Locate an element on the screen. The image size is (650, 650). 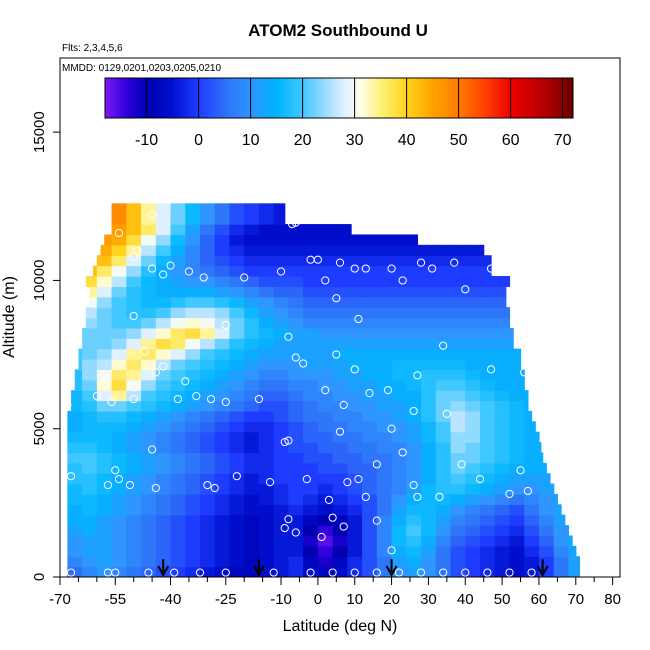
x-tick-label: -40 is located at coordinates (171, 599).